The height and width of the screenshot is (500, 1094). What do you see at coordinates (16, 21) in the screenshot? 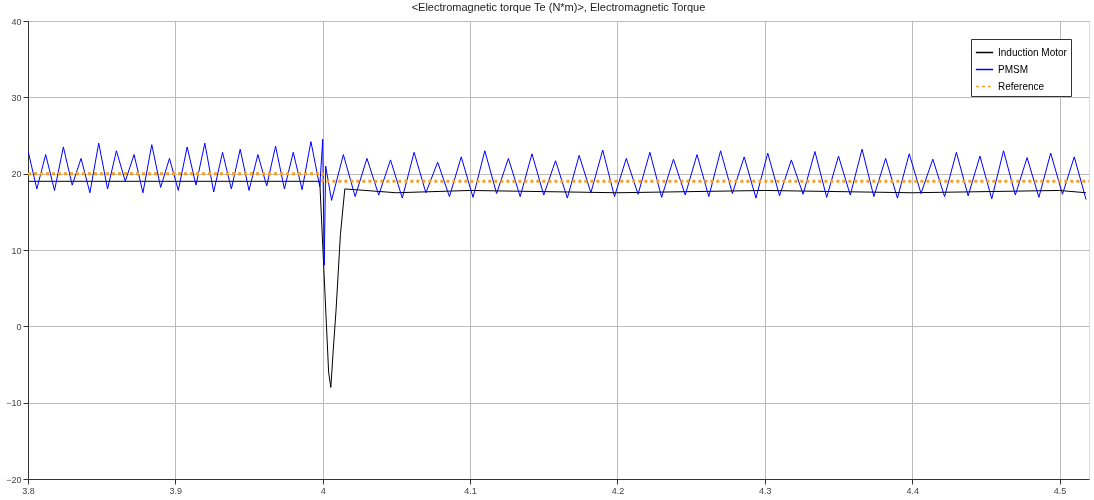
I see `y-tick-label: 40` at bounding box center [16, 21].